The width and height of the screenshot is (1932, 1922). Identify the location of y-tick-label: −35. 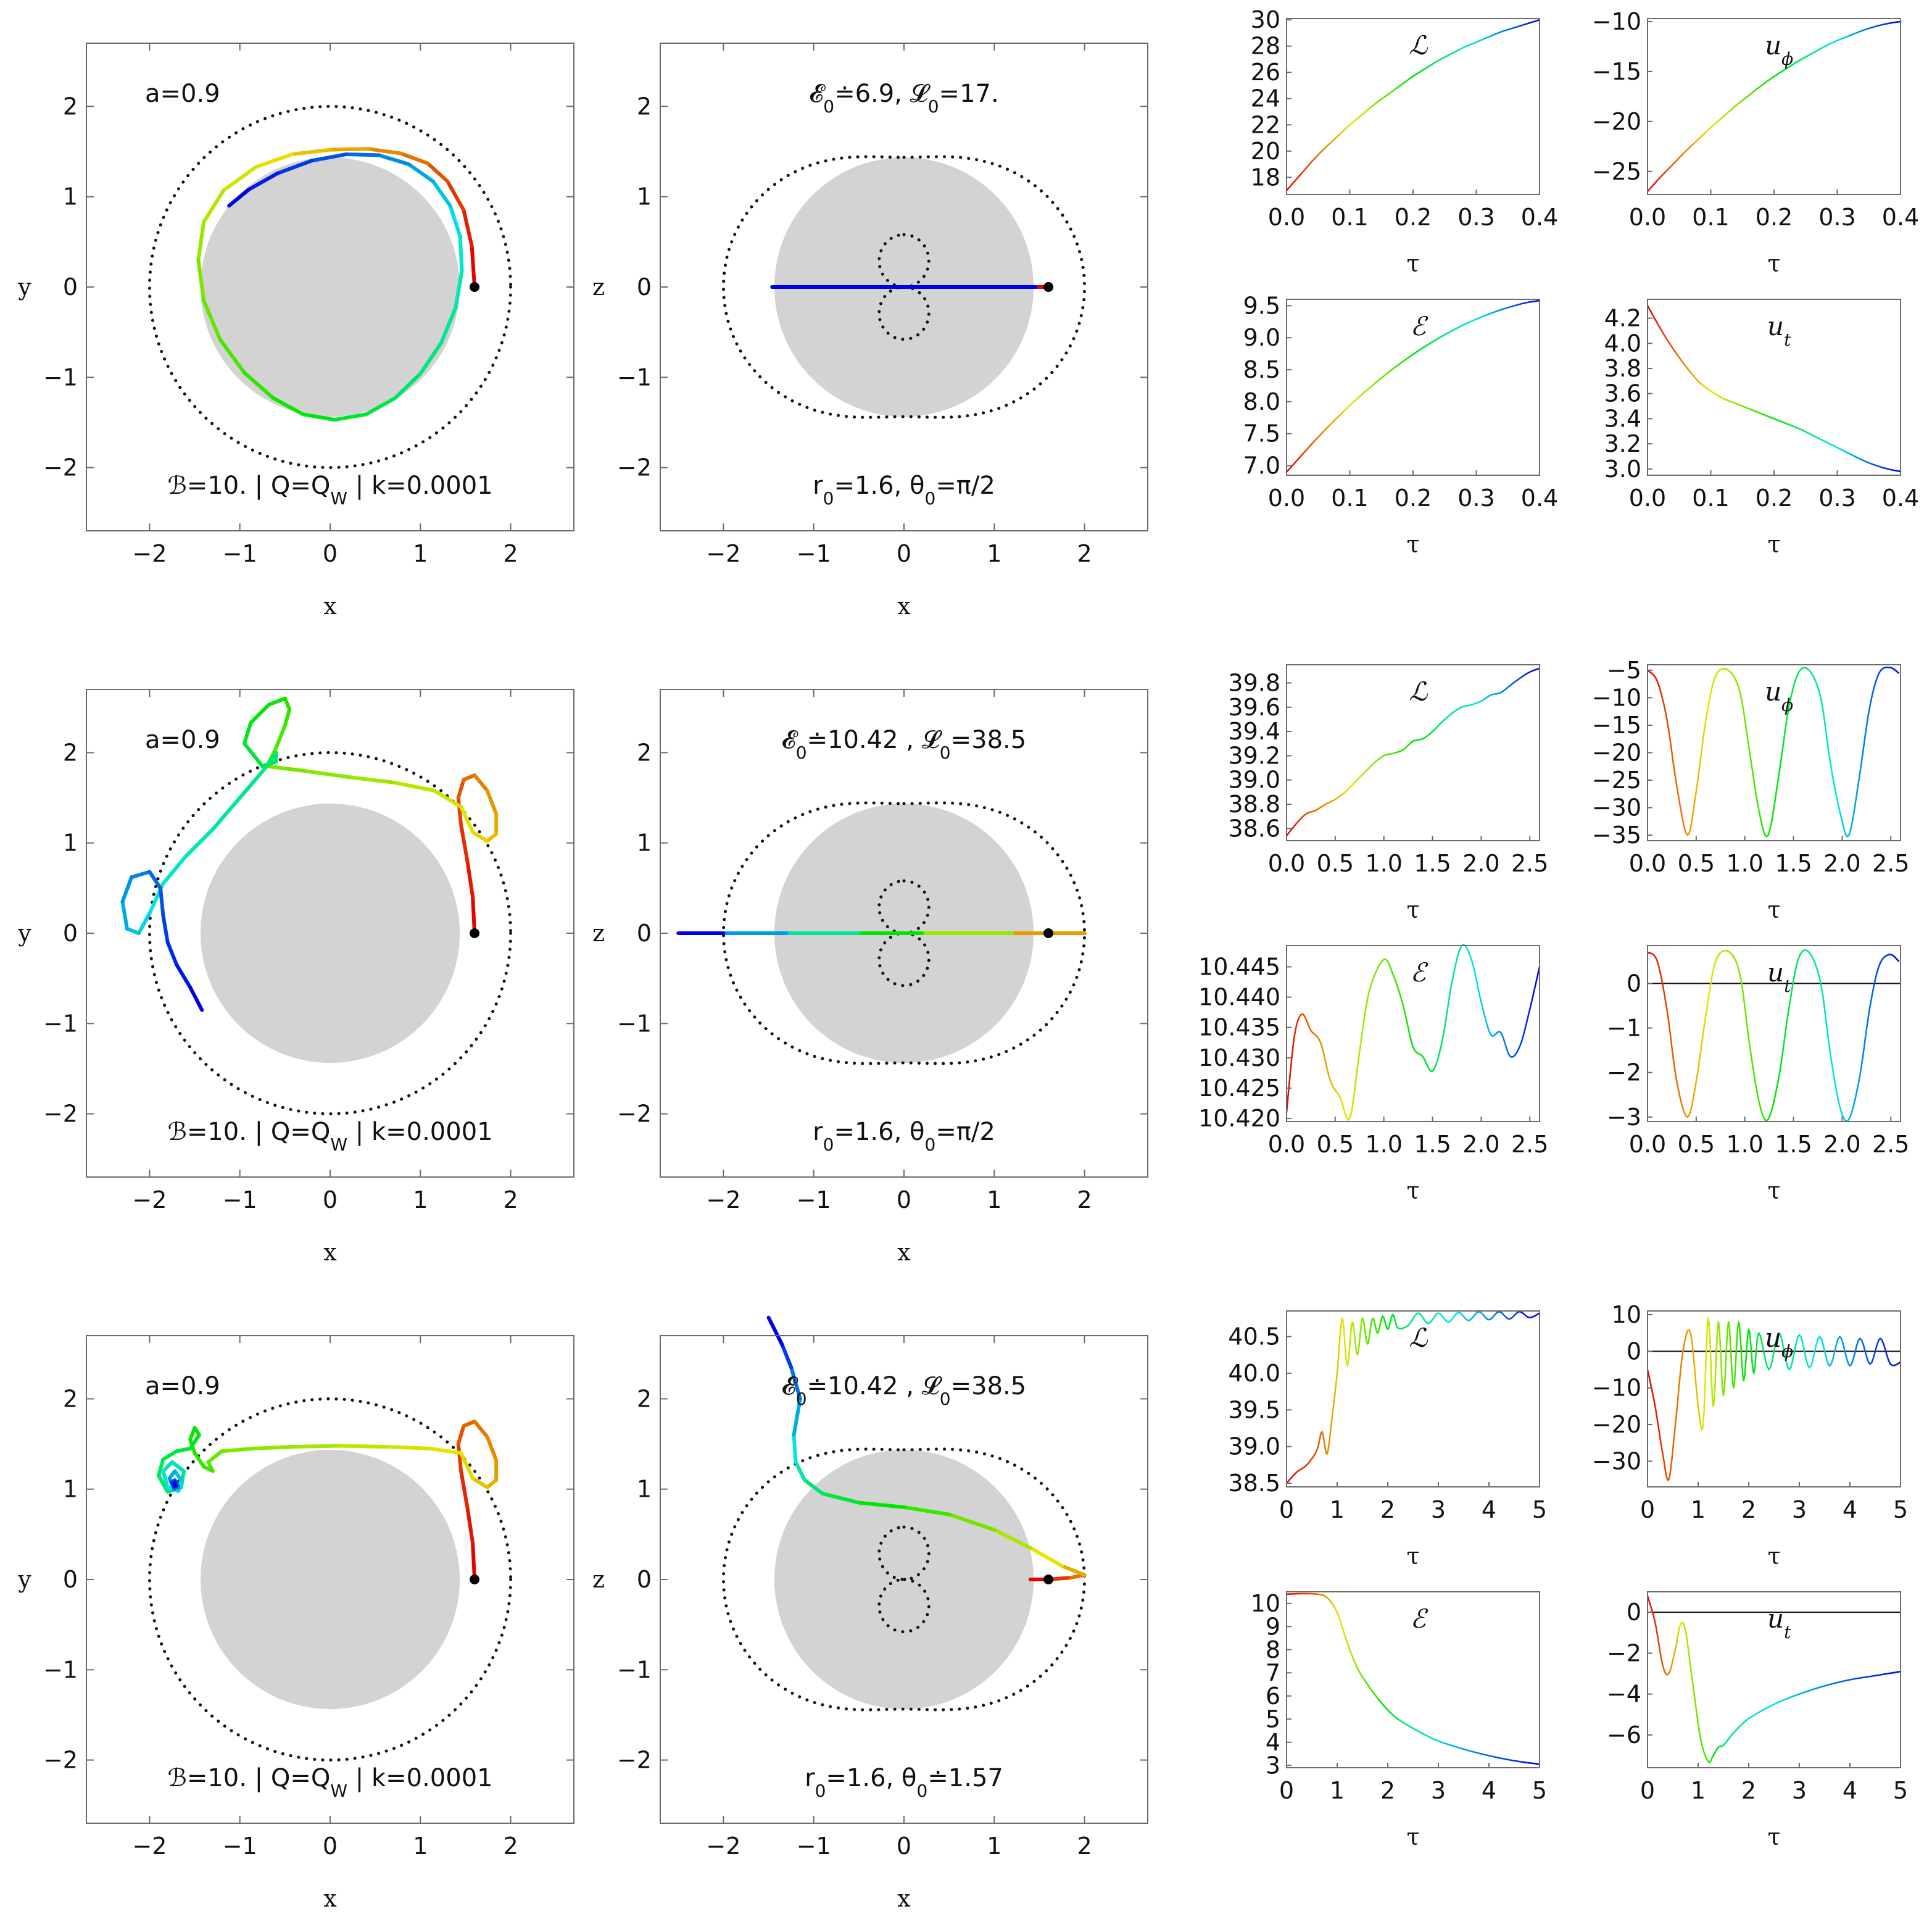
(1617, 836).